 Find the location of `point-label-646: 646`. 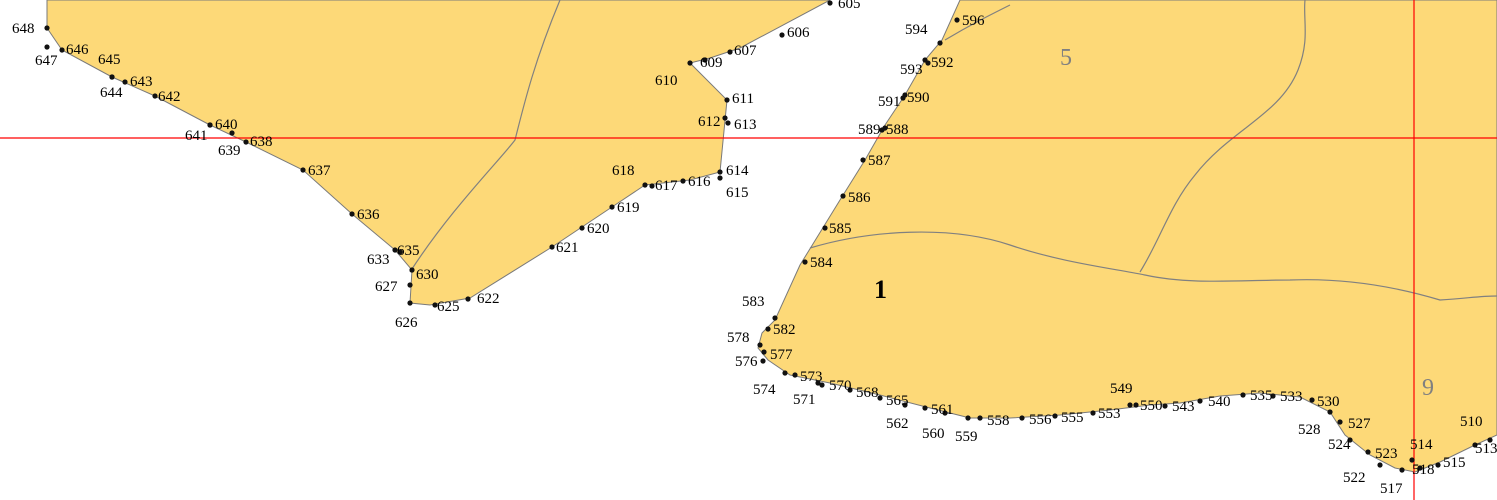

point-label-646: 646 is located at coordinates (77, 50).